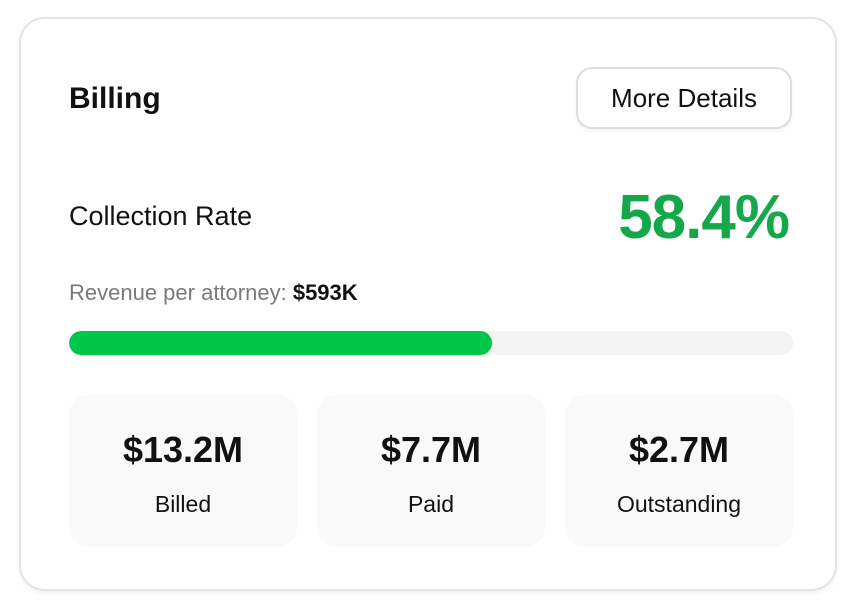  What do you see at coordinates (183, 449) in the screenshot?
I see `stat-value: $13.2M` at bounding box center [183, 449].